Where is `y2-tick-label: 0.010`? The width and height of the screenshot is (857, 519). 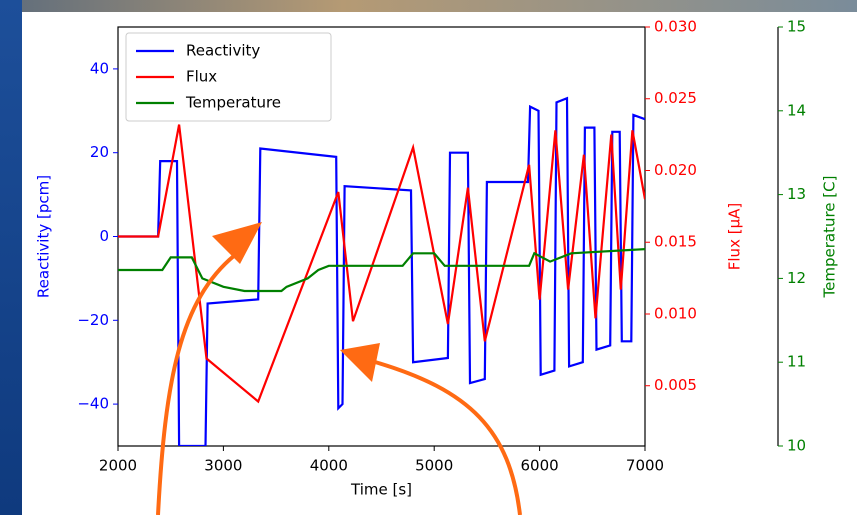
y2-tick-label: 0.010 is located at coordinates (675, 313).